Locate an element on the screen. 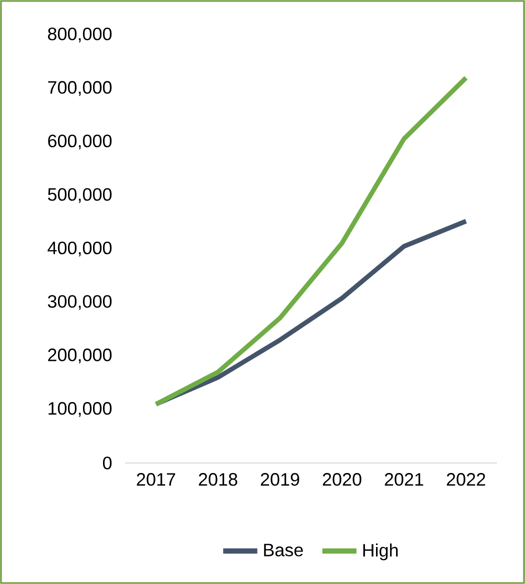 This screenshot has height=584, width=525. legend-label: High is located at coordinates (380, 551).